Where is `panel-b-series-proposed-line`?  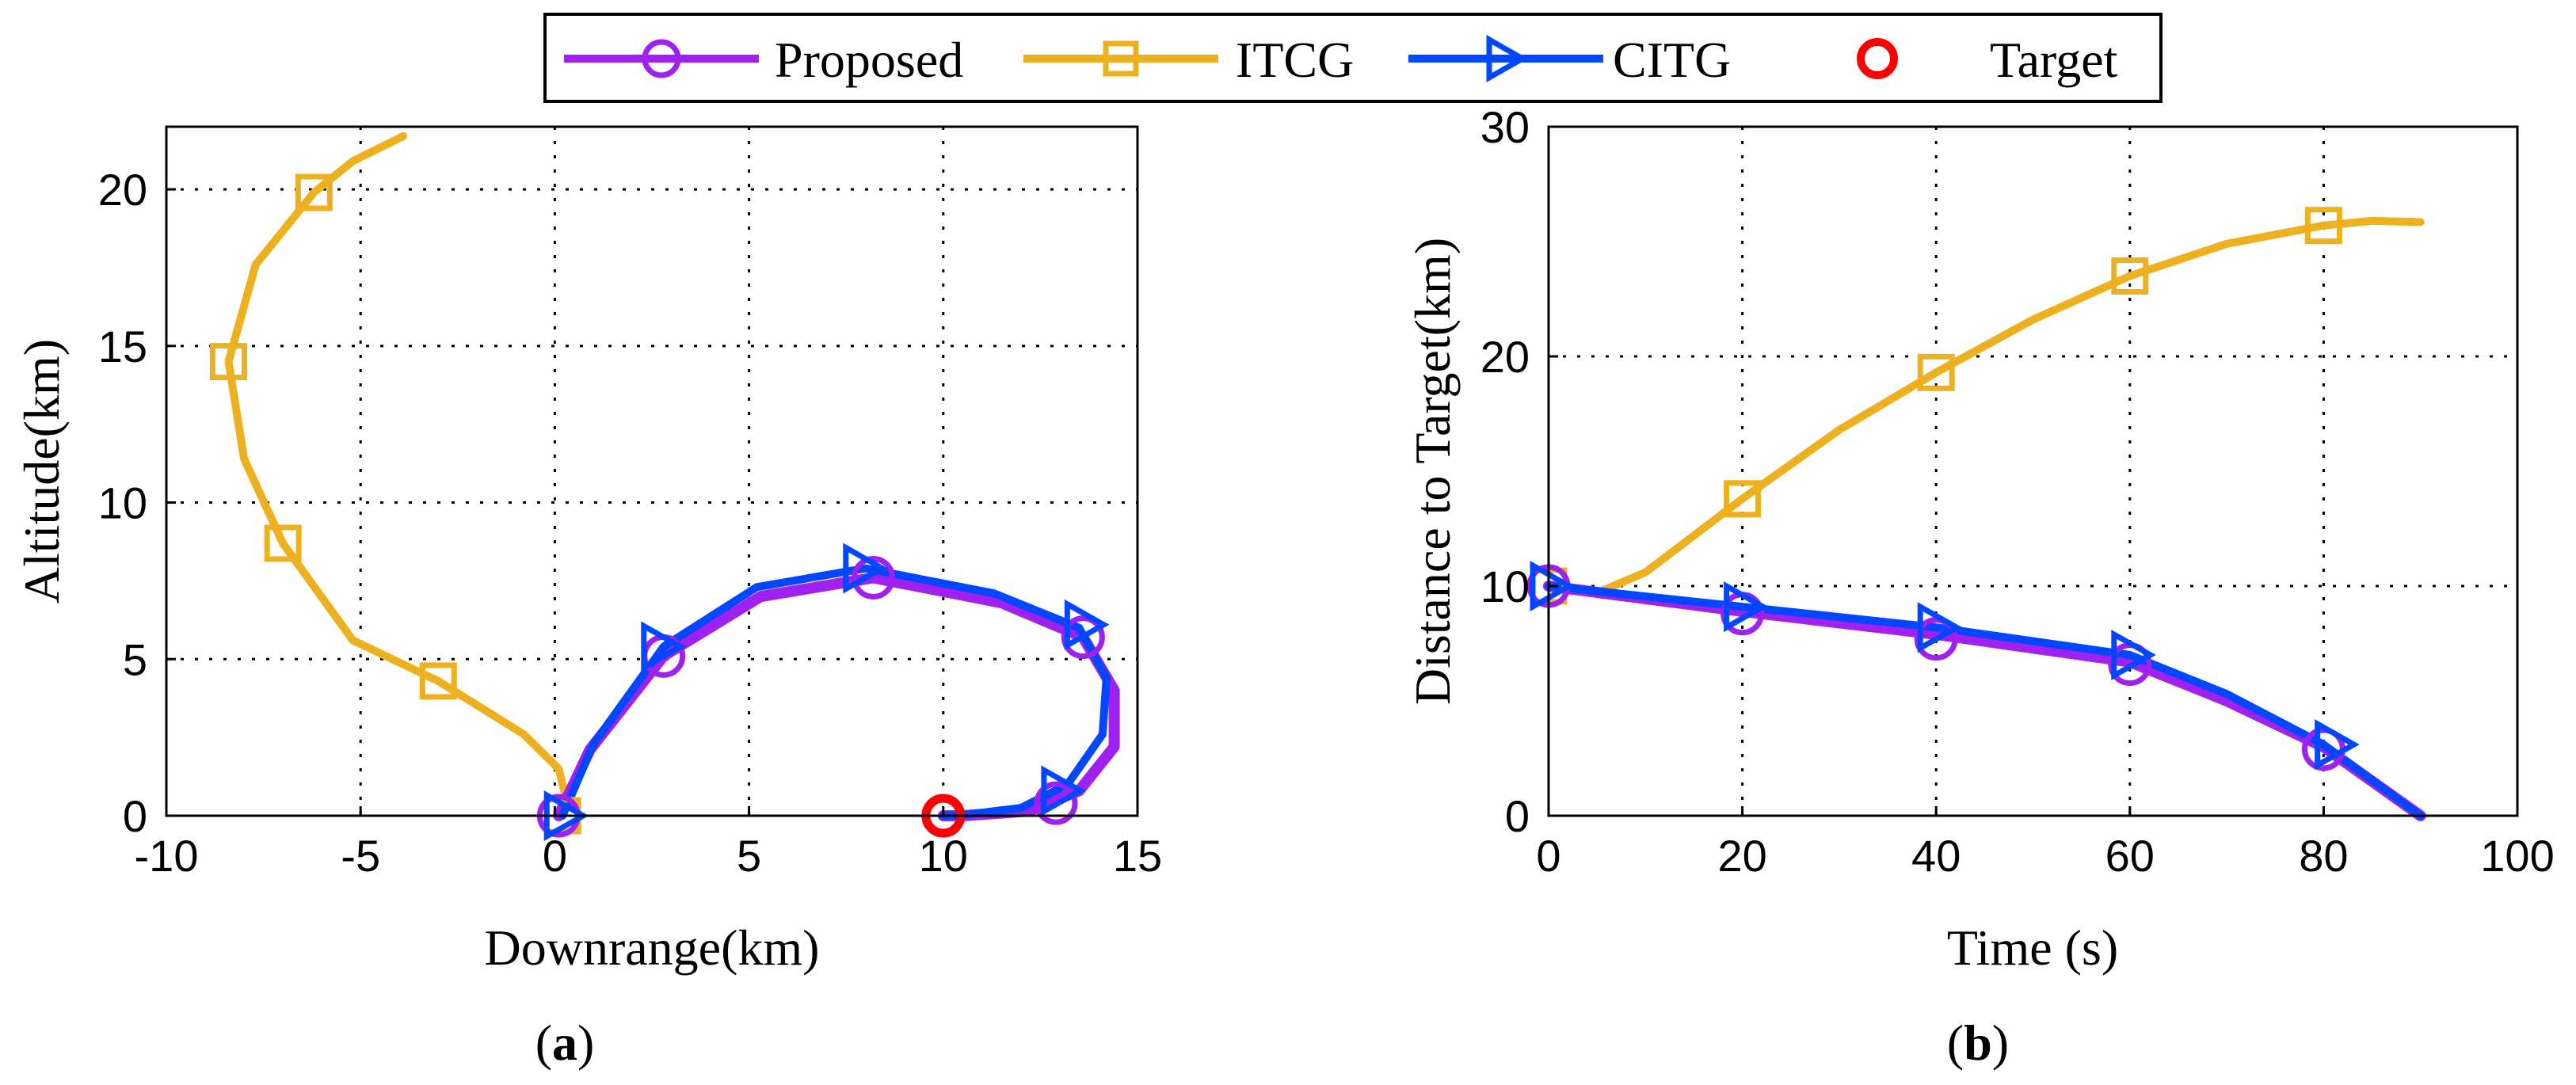
panel-b-series-proposed-line is located at coordinates (1985, 701).